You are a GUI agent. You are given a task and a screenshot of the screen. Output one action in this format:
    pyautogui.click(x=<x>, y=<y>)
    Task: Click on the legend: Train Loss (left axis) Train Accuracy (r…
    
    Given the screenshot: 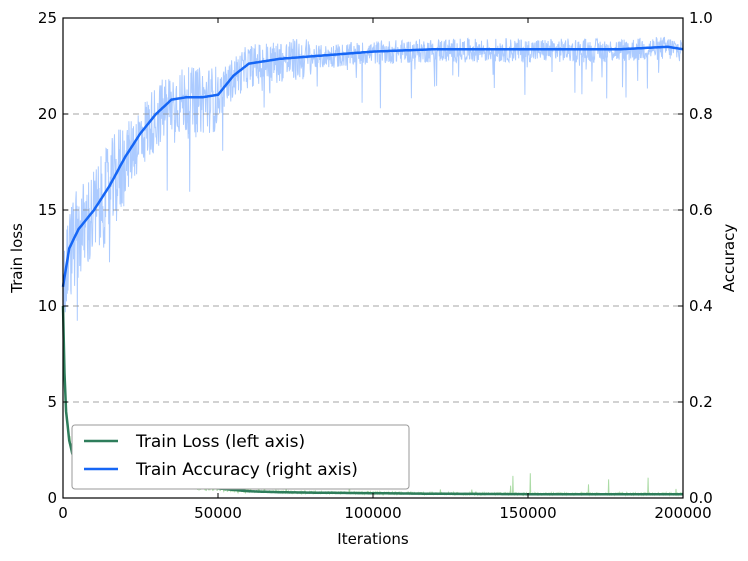 What is the action you would take?
    pyautogui.click(x=240, y=457)
    